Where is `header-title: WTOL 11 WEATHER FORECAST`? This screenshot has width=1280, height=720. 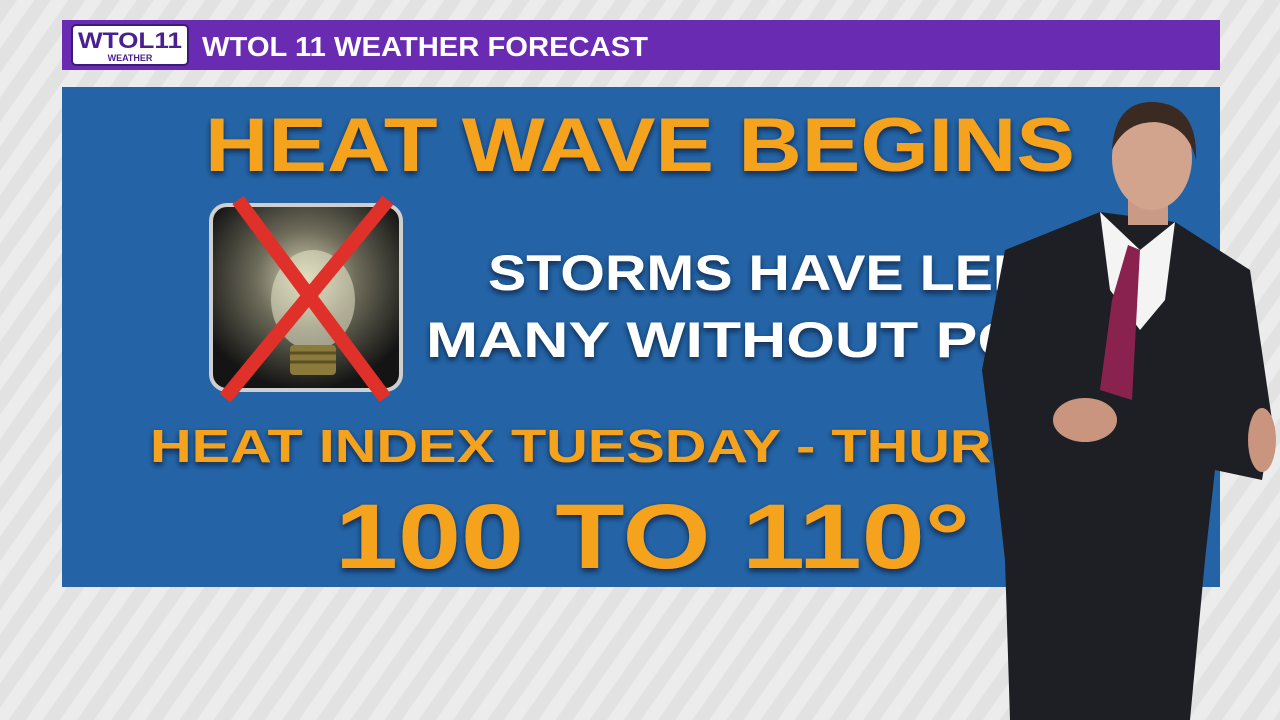
header-title: WTOL 11 WEATHER FORECAST is located at coordinates (425, 46).